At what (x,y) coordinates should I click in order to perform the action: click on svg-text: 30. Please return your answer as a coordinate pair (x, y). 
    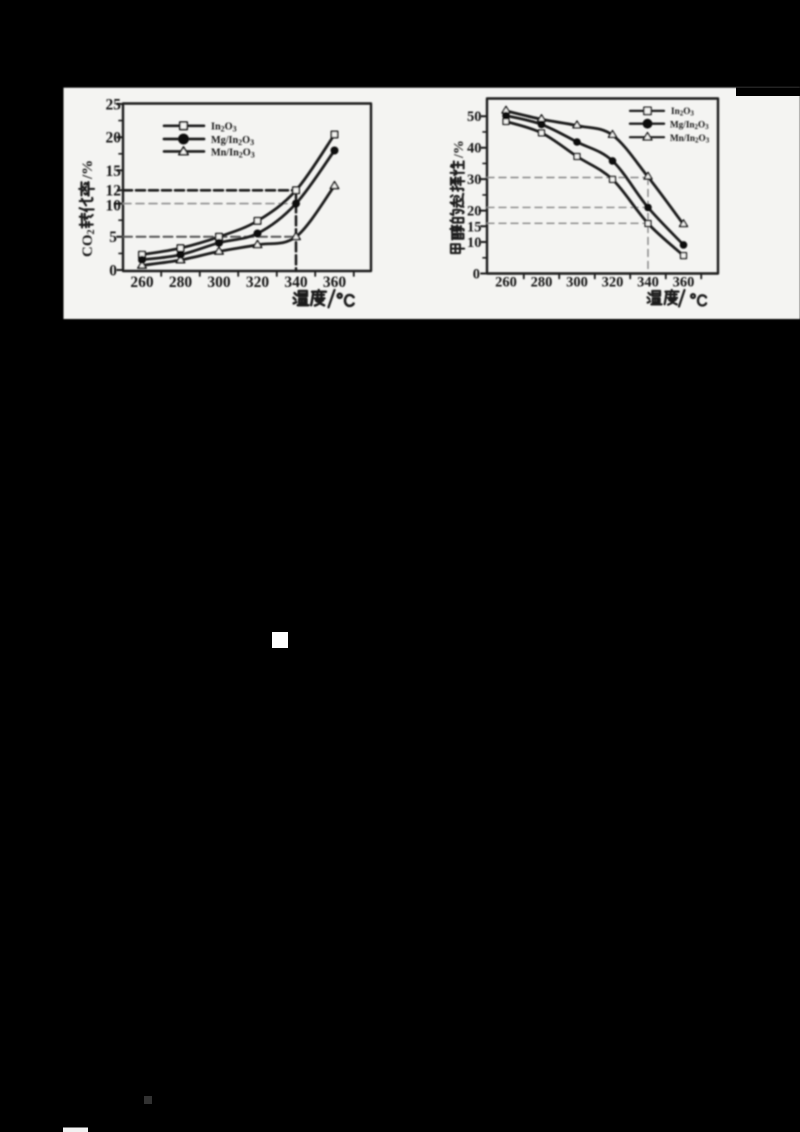
    Looking at the image, I should click on (474, 180).